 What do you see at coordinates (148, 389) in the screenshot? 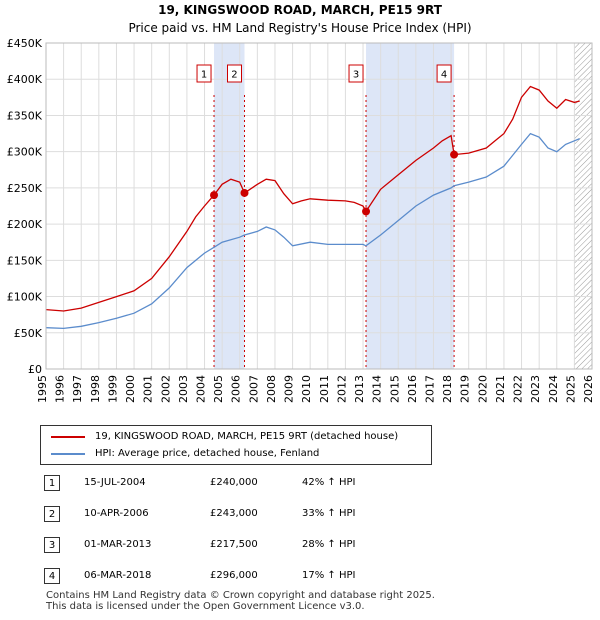
I see `x-tick-label: 2001` at bounding box center [148, 389].